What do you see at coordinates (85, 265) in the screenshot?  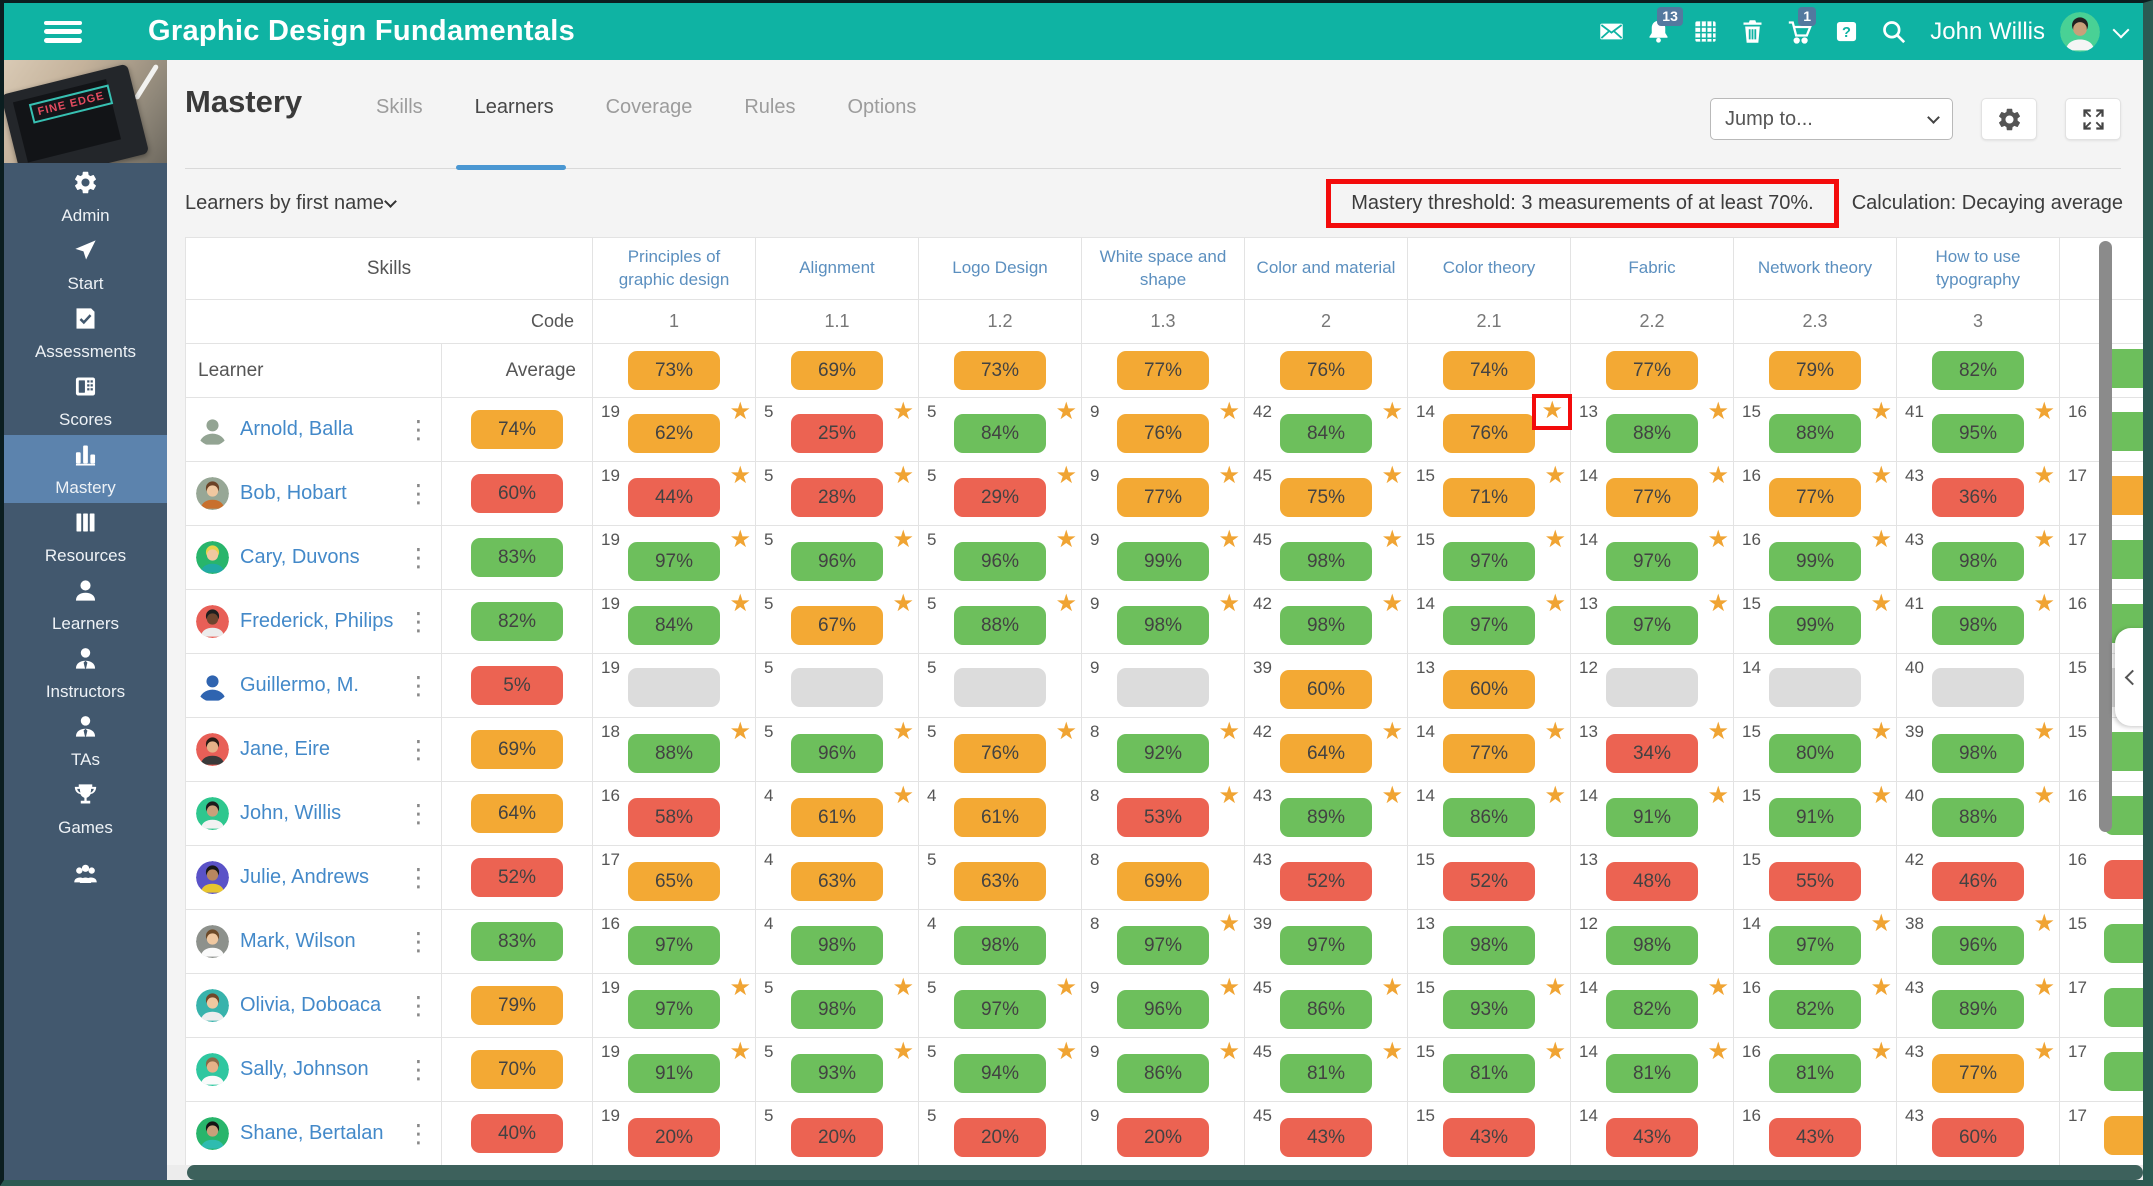 I see `sidebar-item-start: Start` at bounding box center [85, 265].